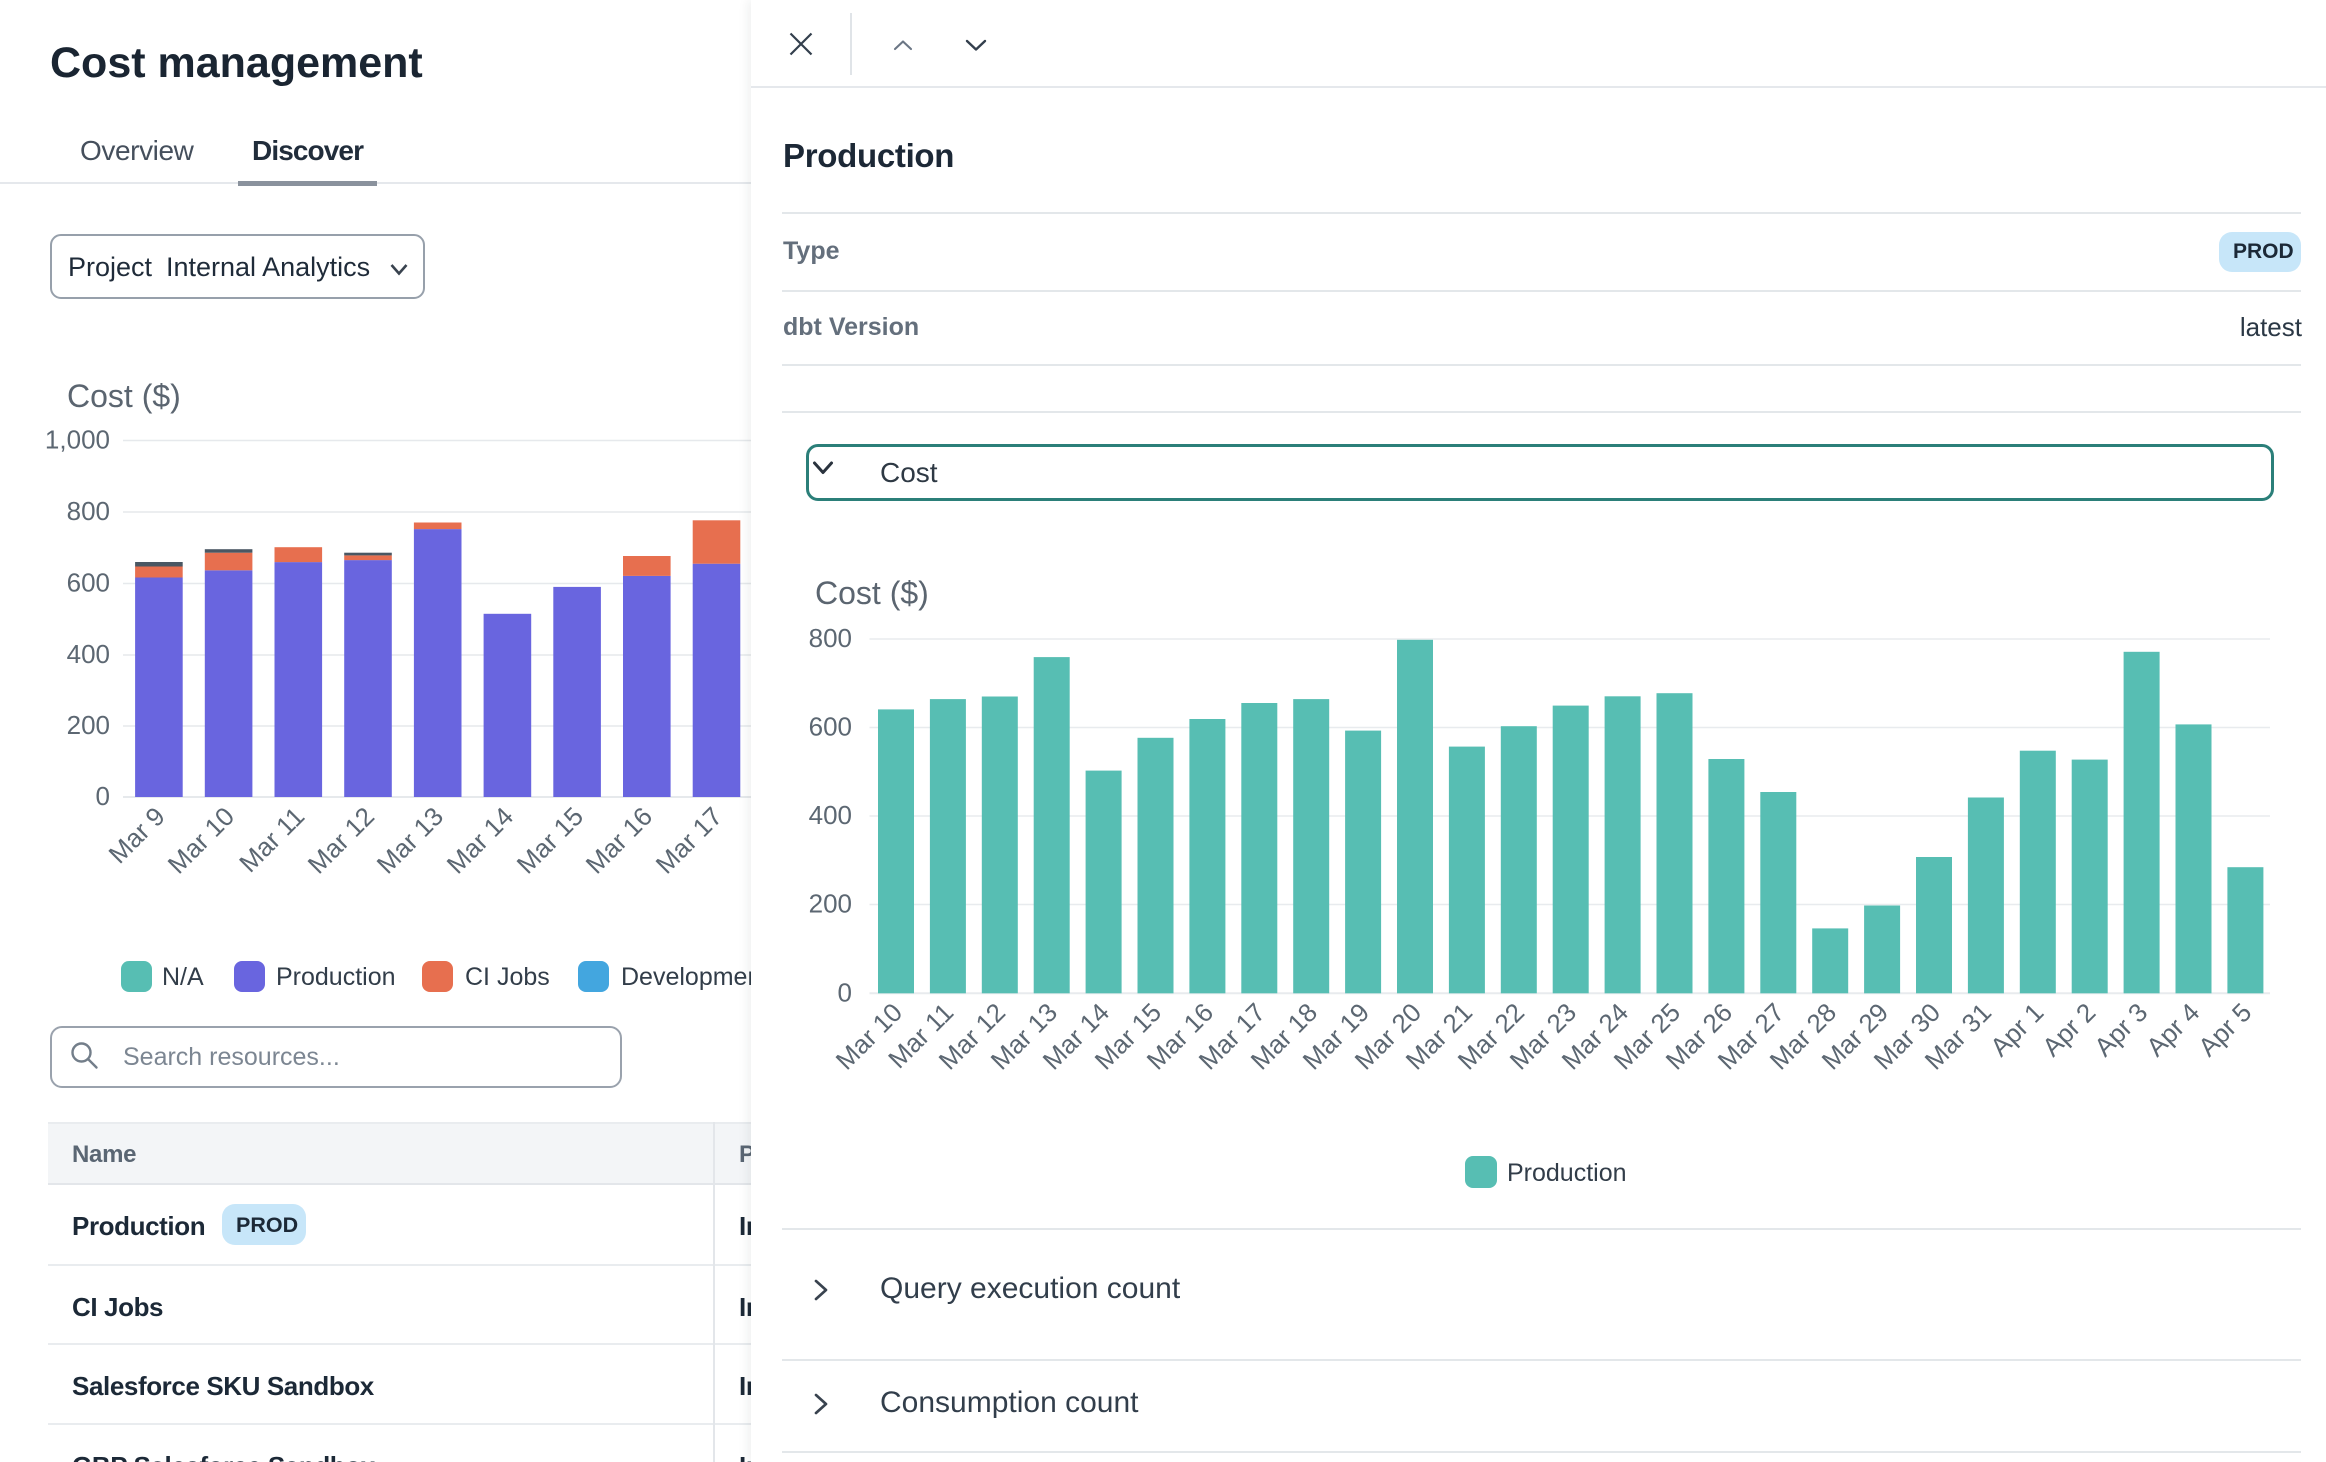 This screenshot has width=2326, height=1462. I want to click on svg-text: 1,000, so click(77, 440).